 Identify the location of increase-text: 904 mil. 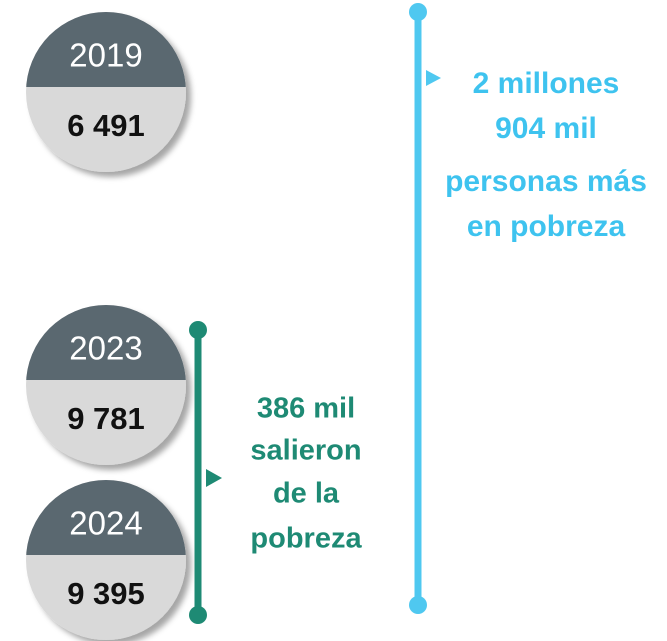
(546, 128).